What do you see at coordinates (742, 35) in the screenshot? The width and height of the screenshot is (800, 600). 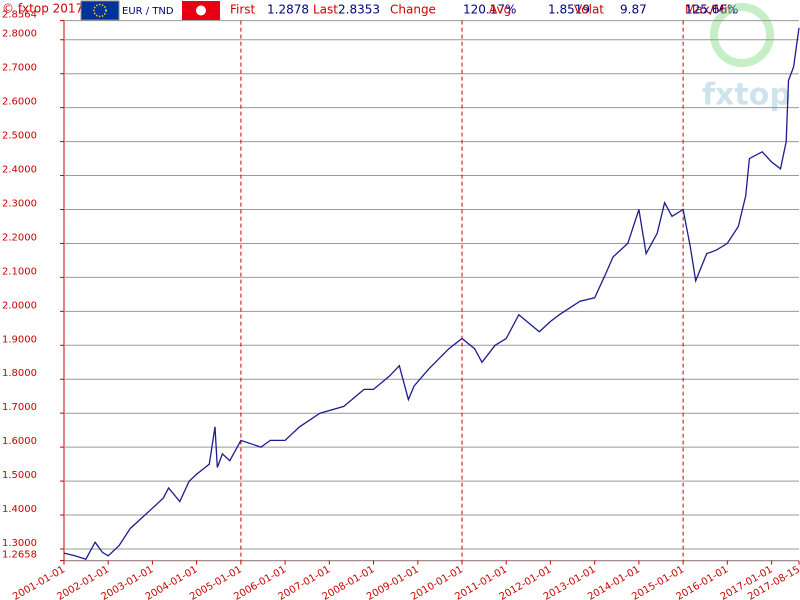 I see `logo-ring` at bounding box center [742, 35].